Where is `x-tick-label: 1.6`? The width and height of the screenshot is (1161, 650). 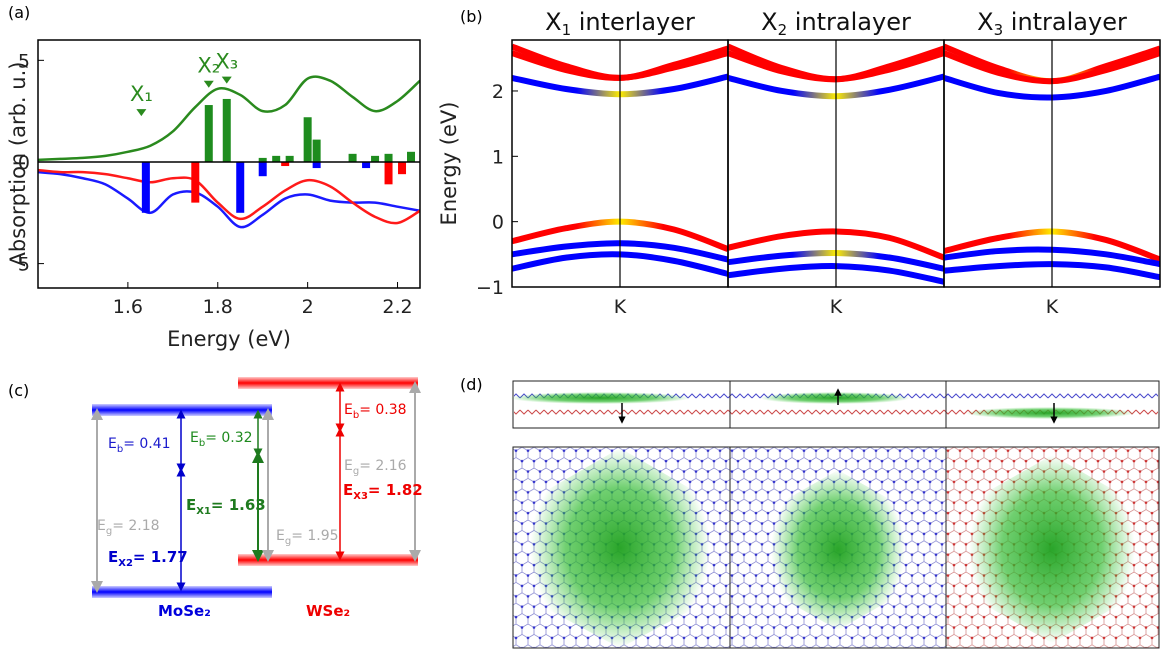
x-tick-label: 1.6 is located at coordinates (128, 307).